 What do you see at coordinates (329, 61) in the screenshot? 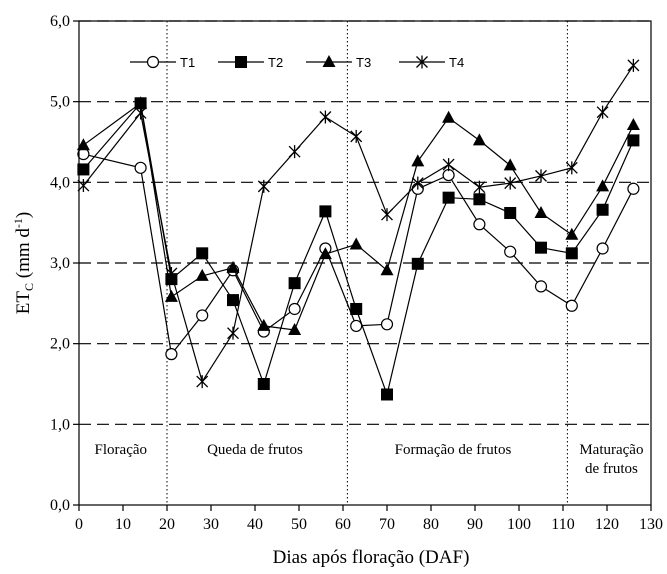
I see `legend-marker-t3` at bounding box center [329, 61].